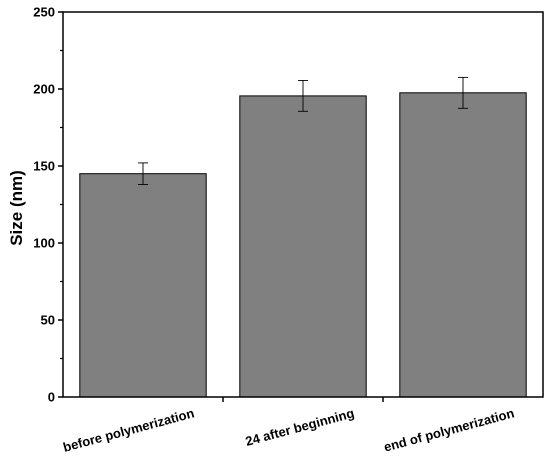 The image size is (550, 467). What do you see at coordinates (303, 130) in the screenshot?
I see `error-bars-group` at bounding box center [303, 130].